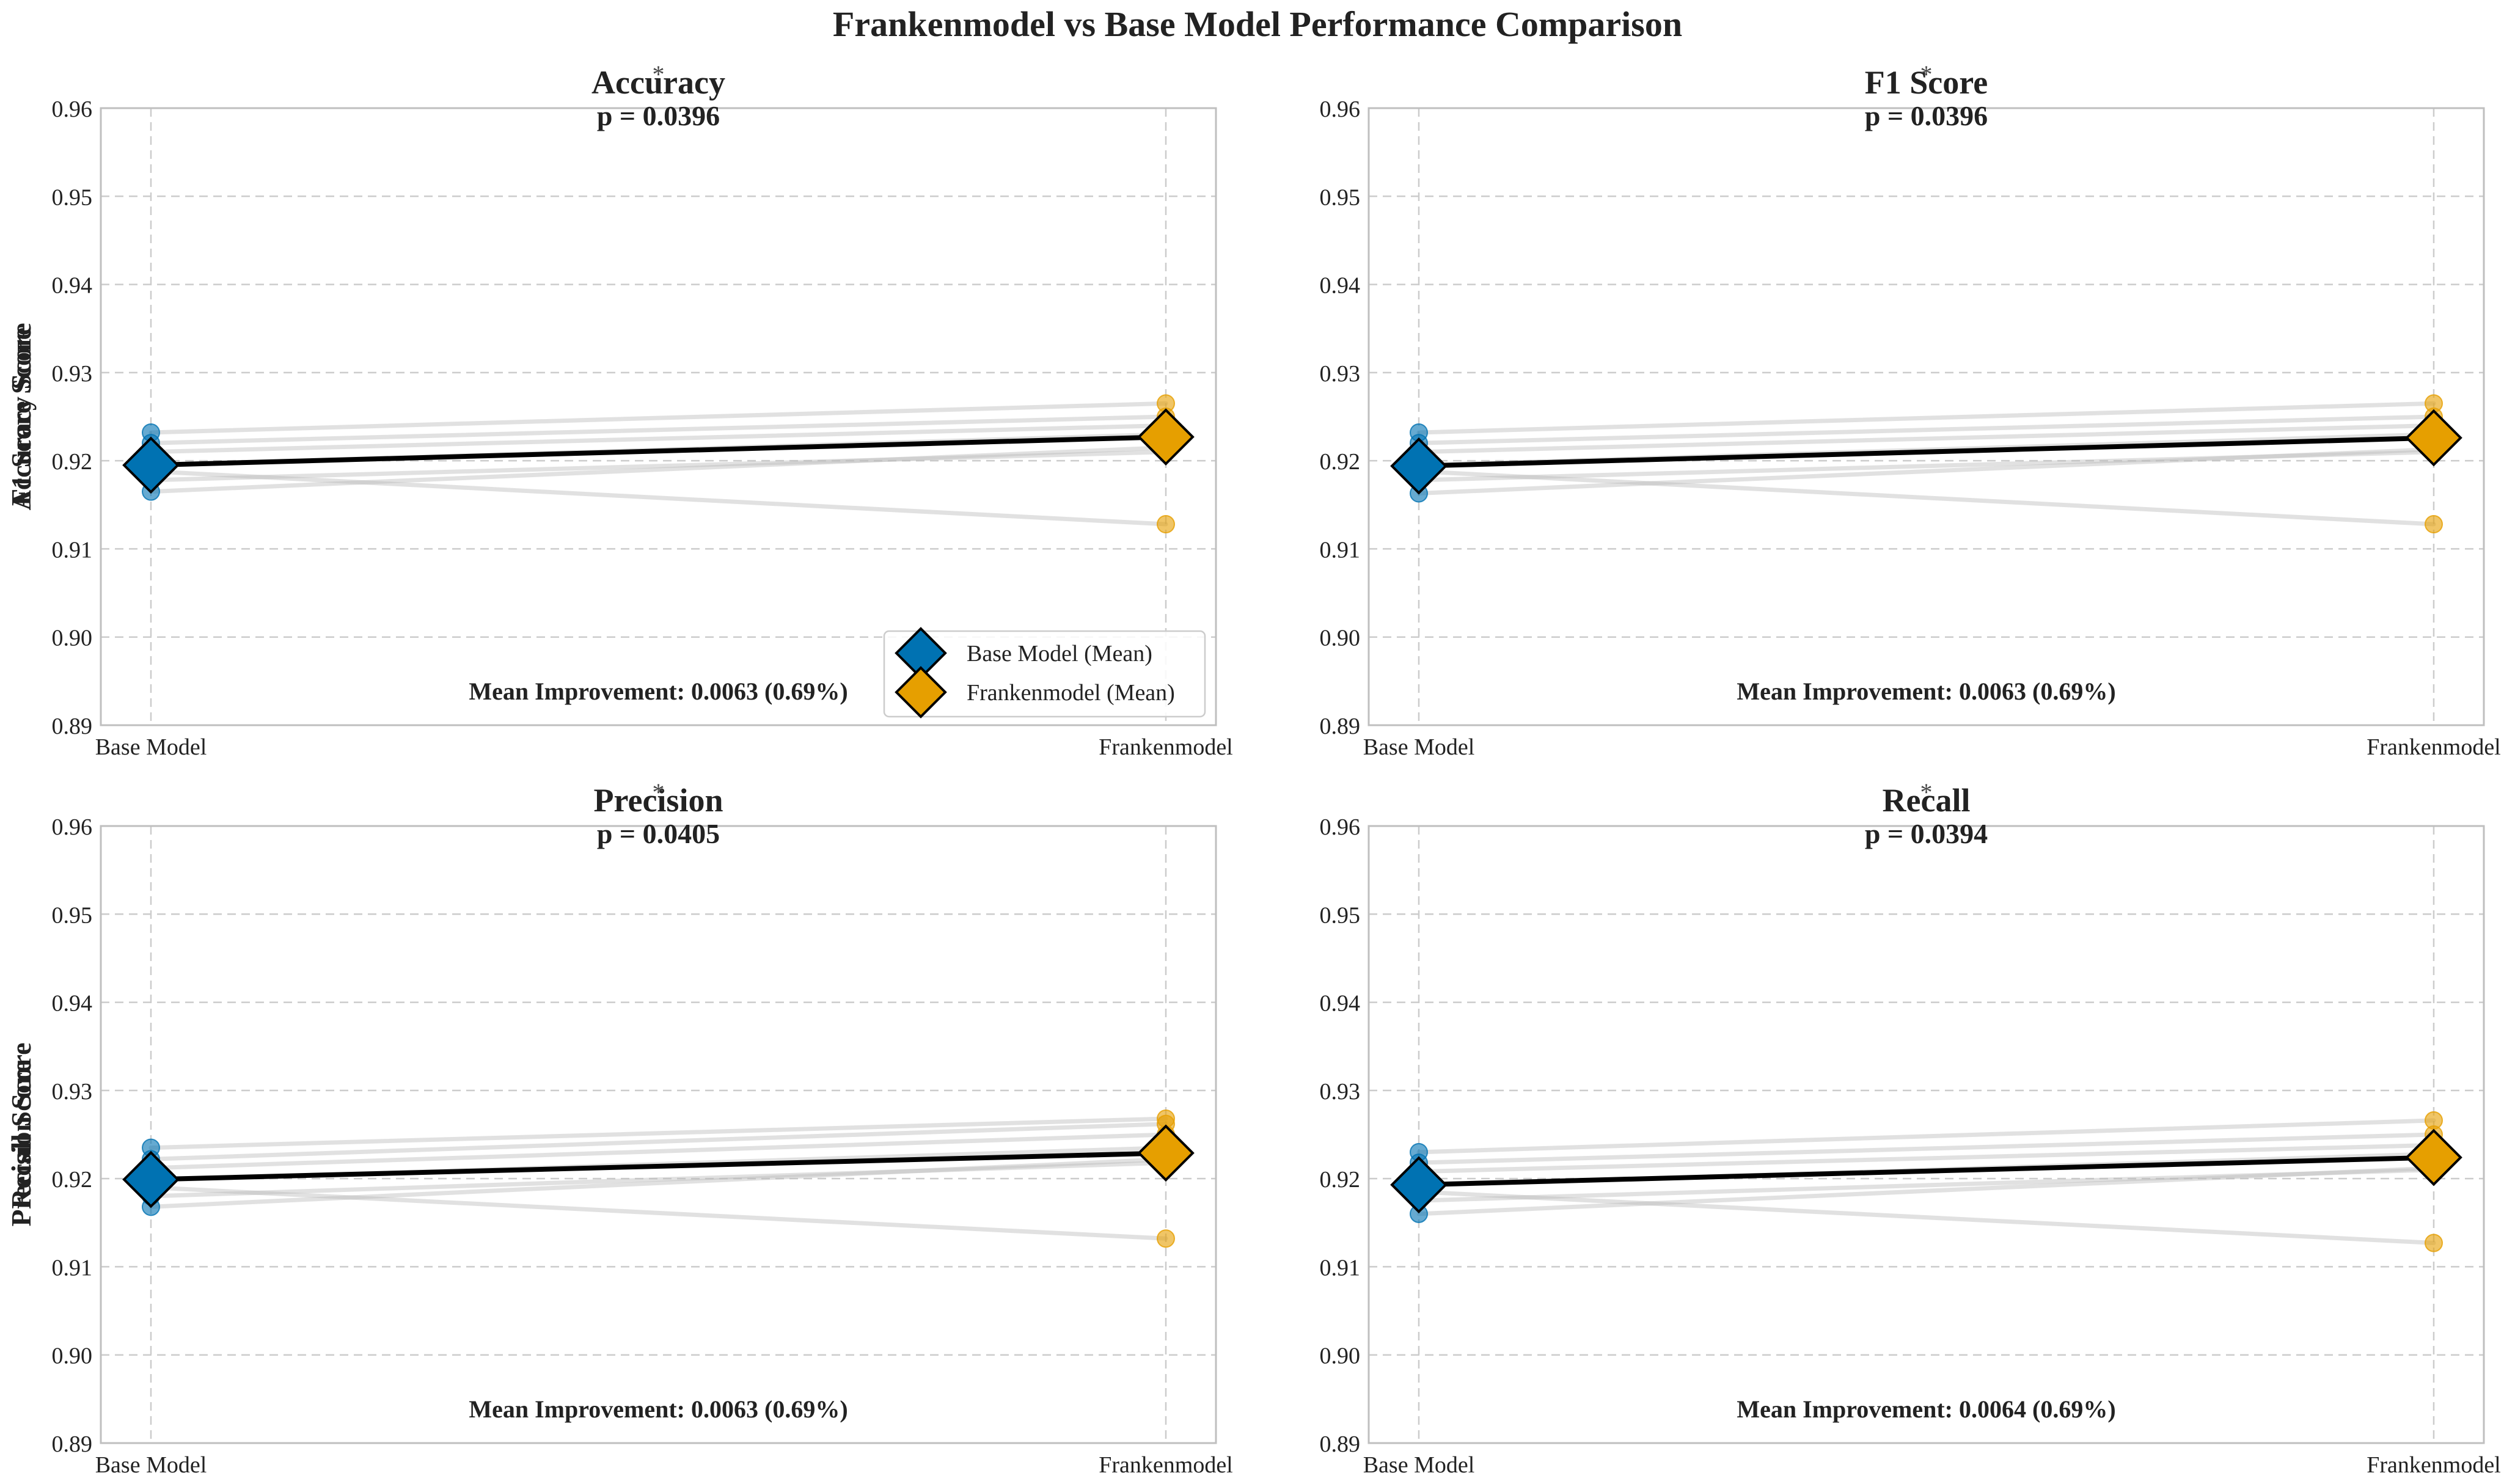 The height and width of the screenshot is (1484, 2515). I want to click on legend-entry-label: Frankenmodel (Mean), so click(1071, 693).